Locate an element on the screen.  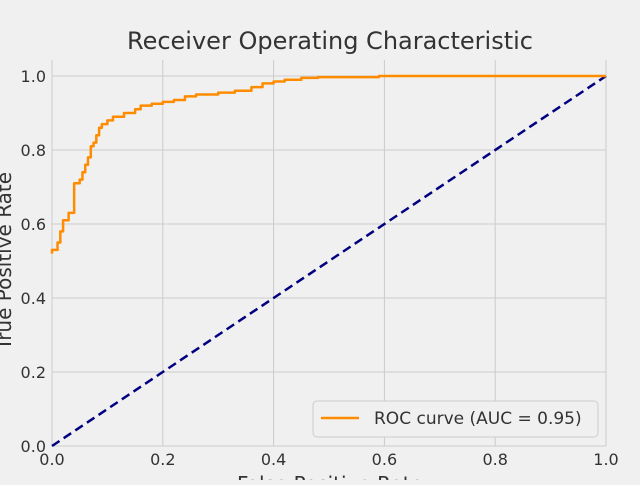
x-tick-label-1: 0.2 is located at coordinates (162, 459).